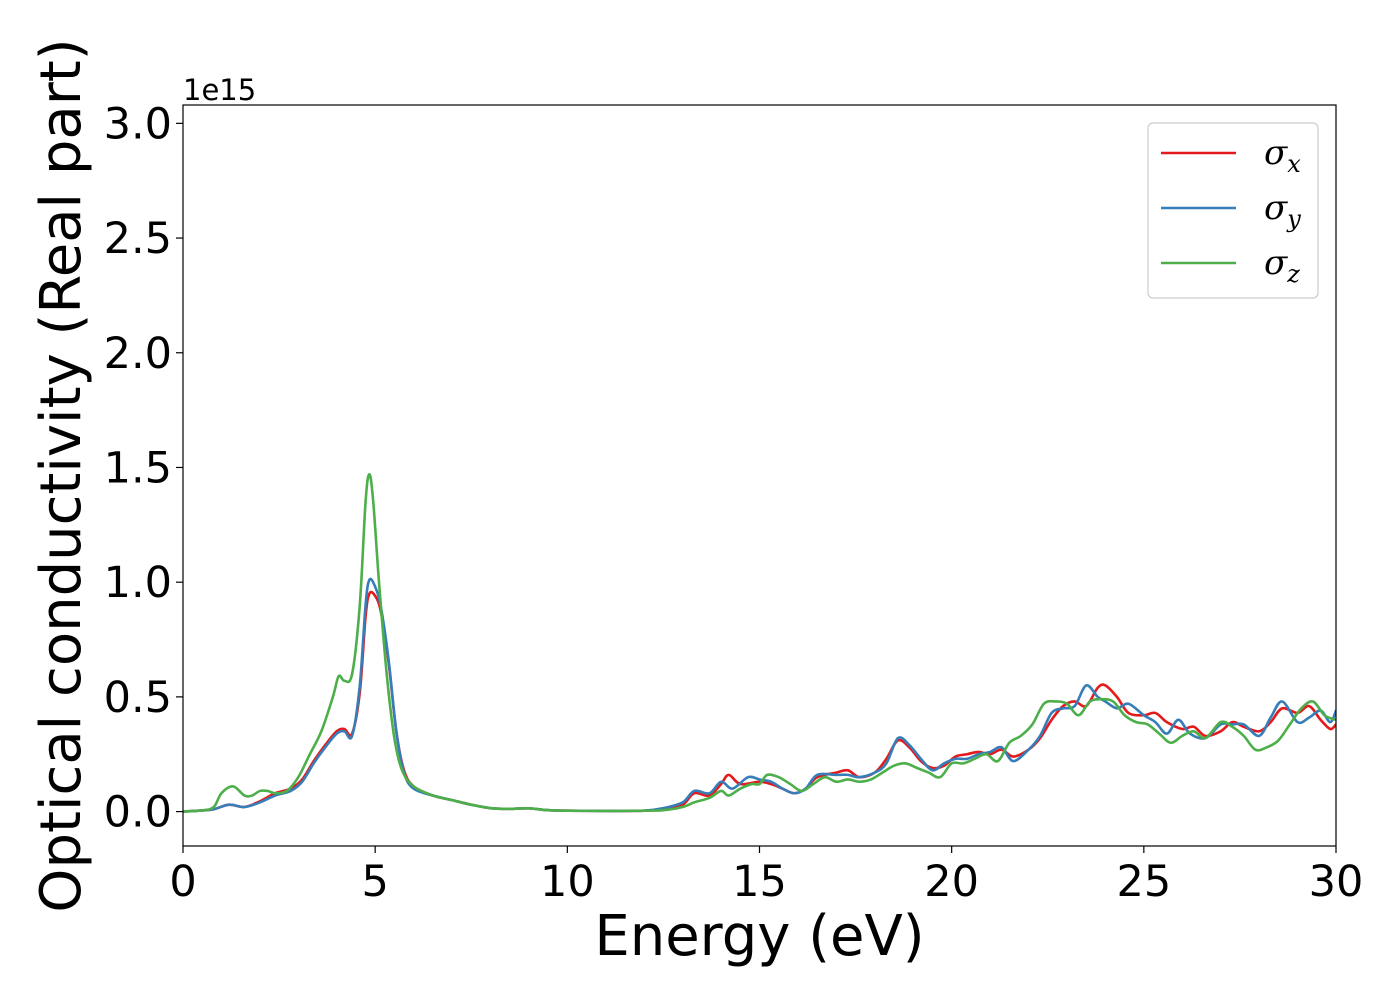  What do you see at coordinates (951, 882) in the screenshot?
I see `x-tick-label: 20` at bounding box center [951, 882].